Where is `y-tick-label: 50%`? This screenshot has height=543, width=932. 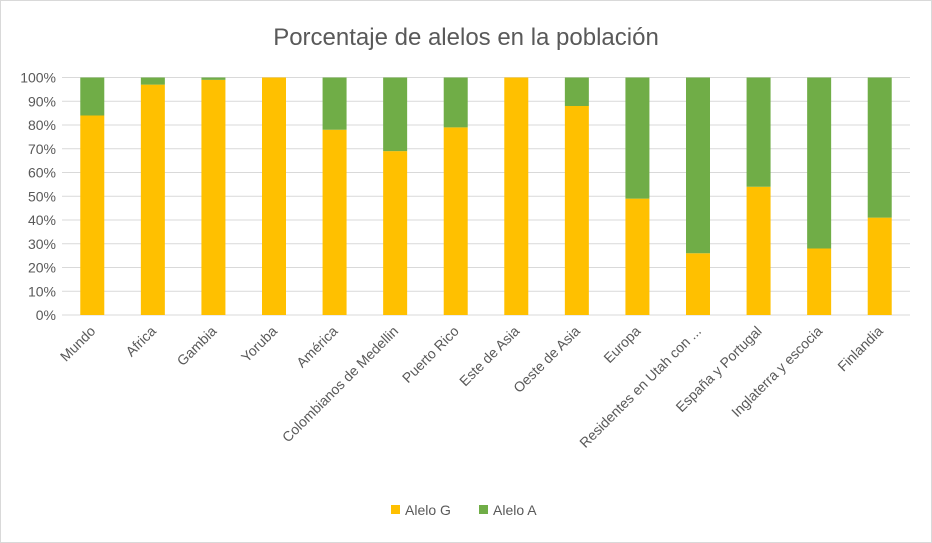
y-tick-label: 50% is located at coordinates (42, 196).